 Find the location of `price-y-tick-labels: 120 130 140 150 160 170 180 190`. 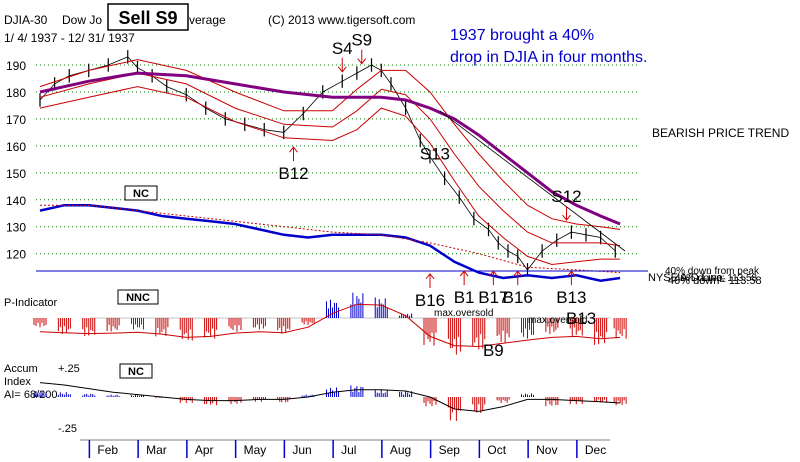

price-y-tick-labels: 120 130 140 150 160 170 180 190 is located at coordinates (16, 160).